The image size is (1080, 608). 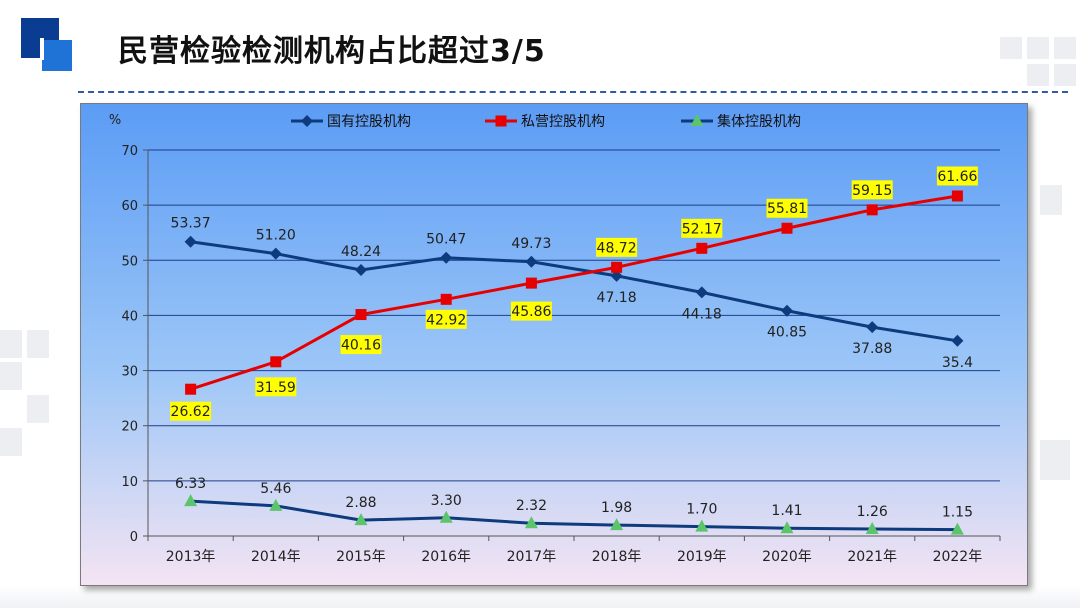 What do you see at coordinates (42, 49) in the screenshot?
I see `logo-gap` at bounding box center [42, 49].